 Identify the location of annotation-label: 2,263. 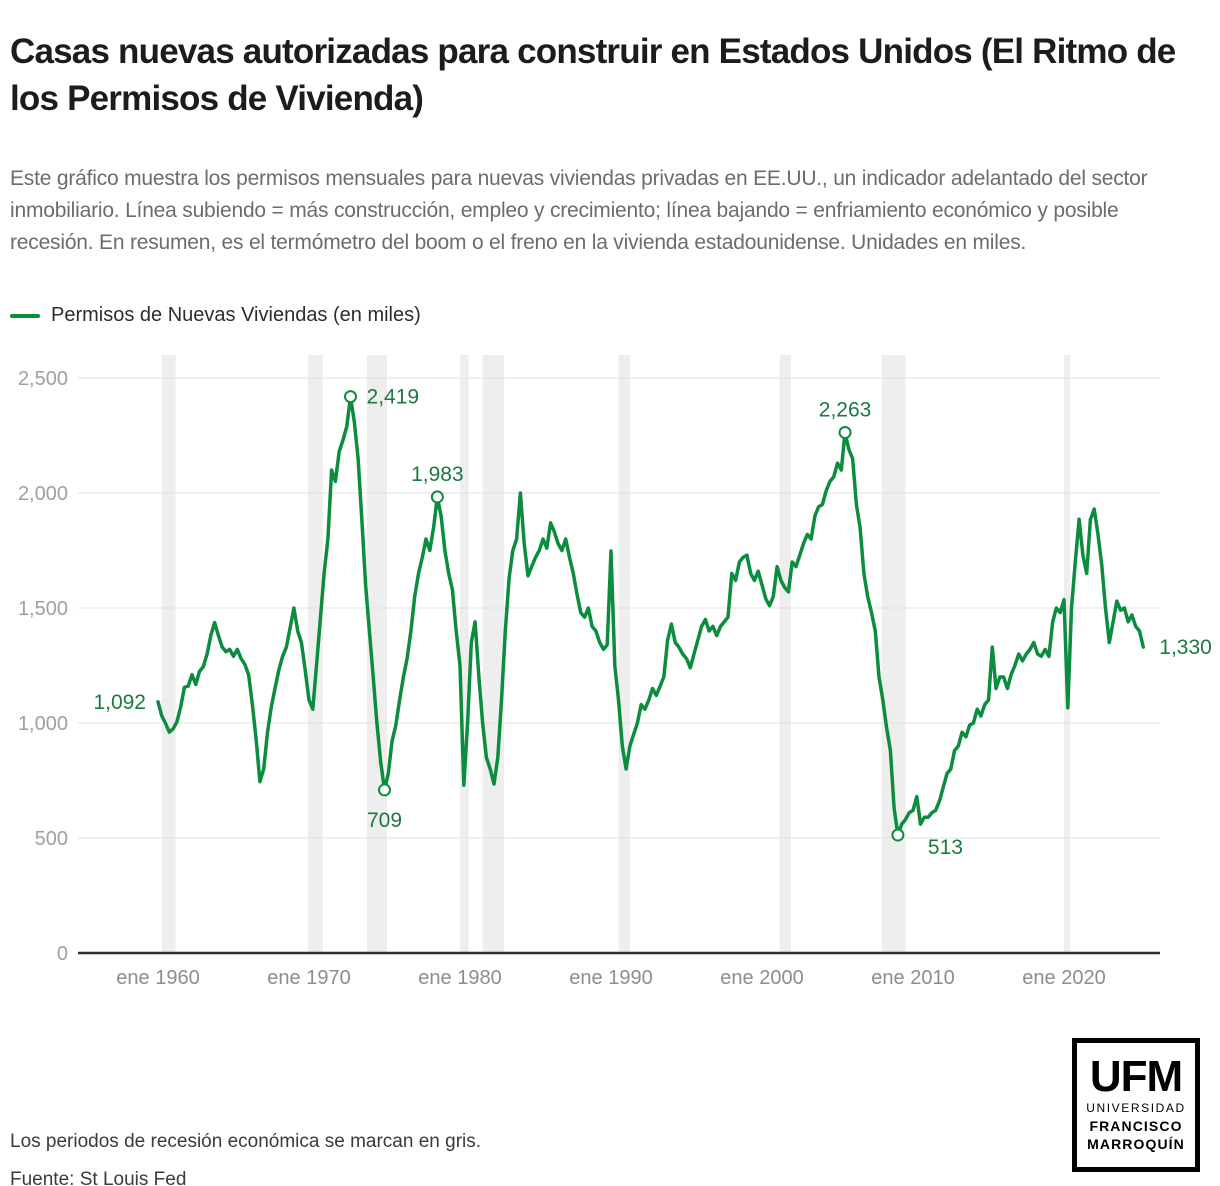
(845, 410).